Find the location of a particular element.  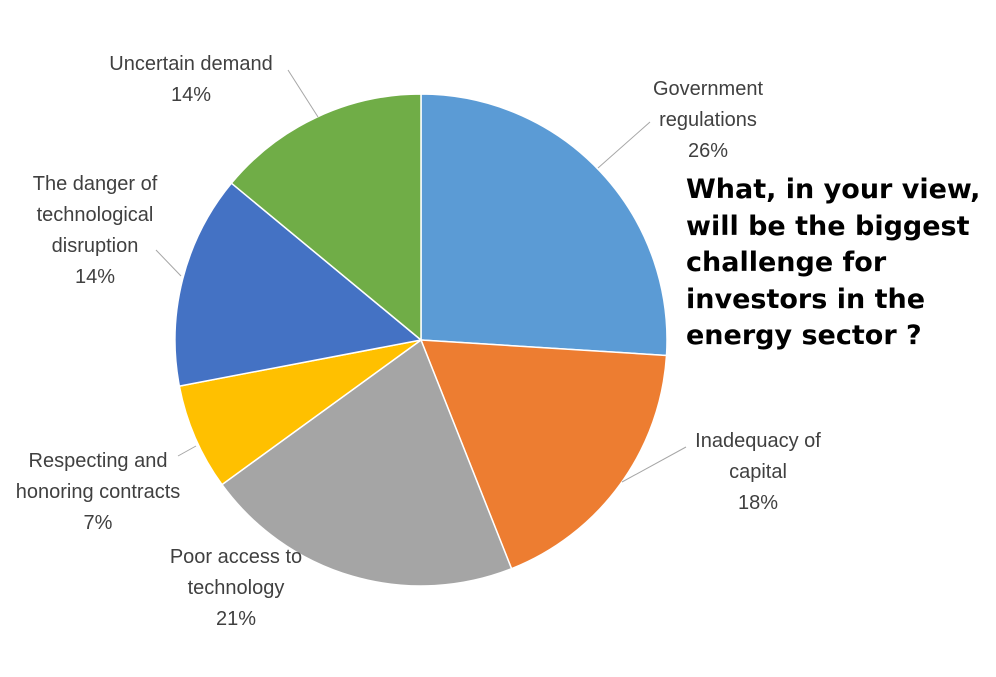

slice-label-3: Poor access to technology 21% is located at coordinates (236, 588).